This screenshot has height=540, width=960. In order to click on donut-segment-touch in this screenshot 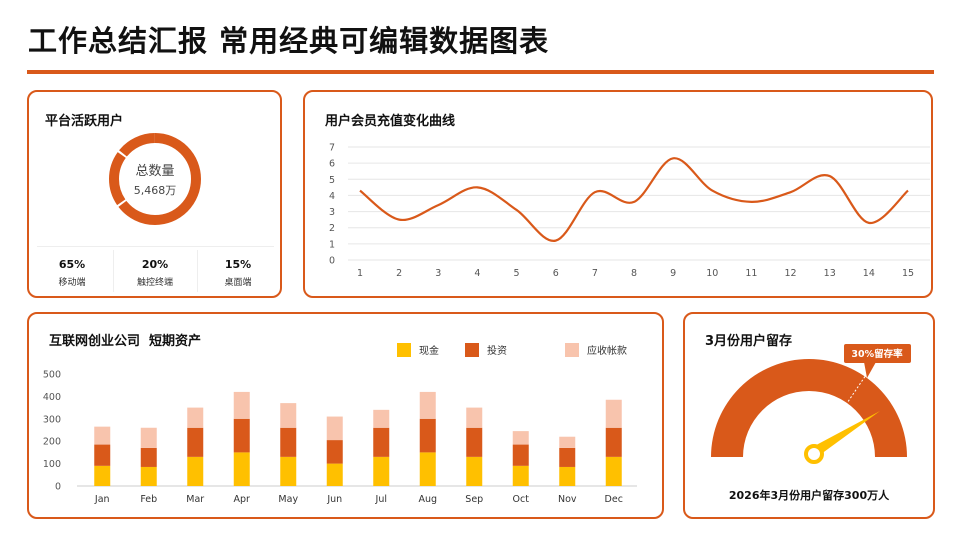, I will do `click(155, 179)`.